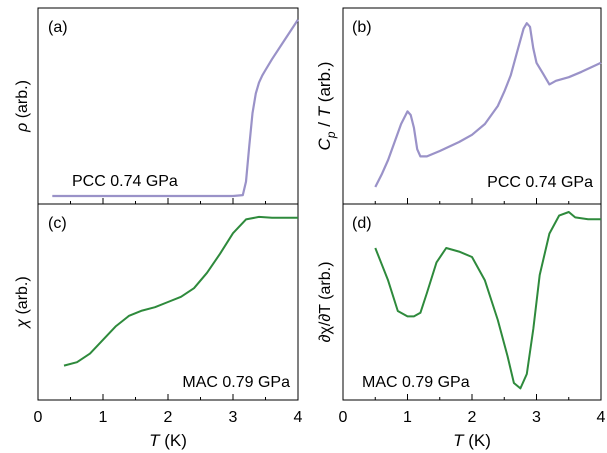 The image size is (607, 453). I want to click on ylabel-b-var2: T, so click(324, 111).